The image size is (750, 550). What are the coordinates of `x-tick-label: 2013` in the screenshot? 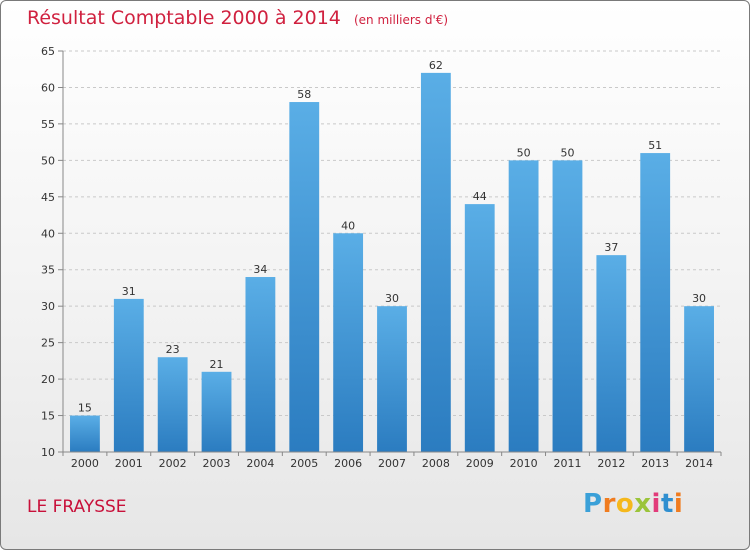 It's located at (655, 463).